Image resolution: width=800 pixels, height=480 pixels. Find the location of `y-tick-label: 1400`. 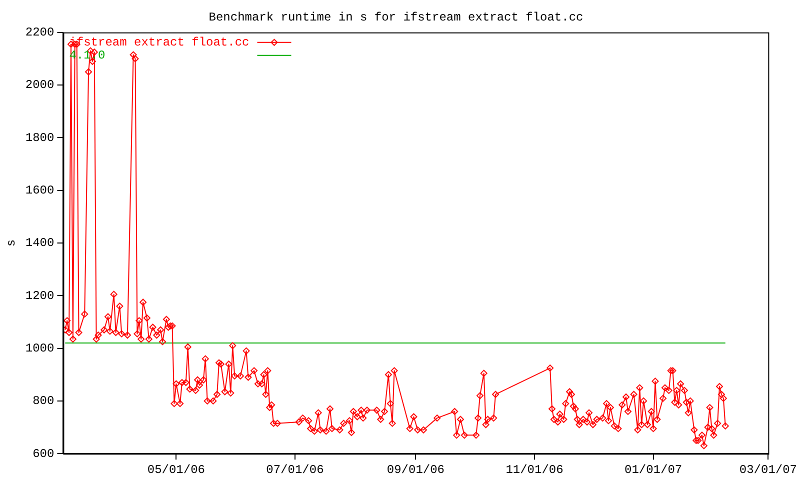

y-tick-label: 1400 is located at coordinates (39, 243).